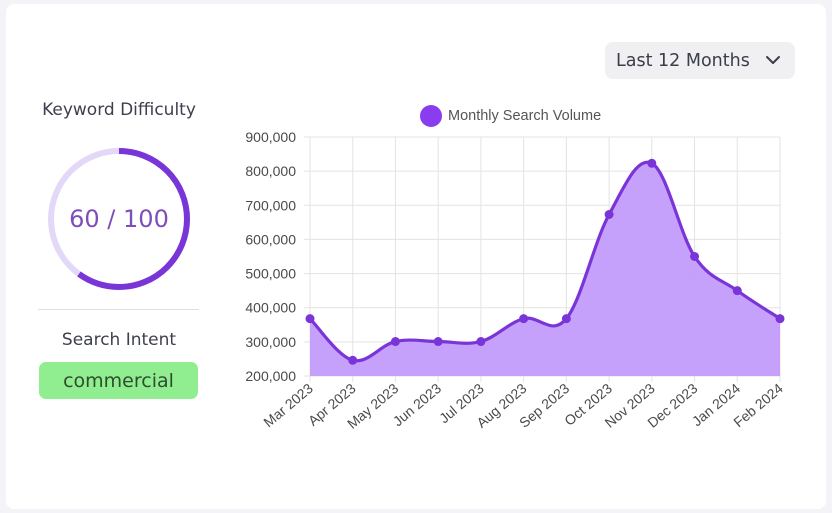 The width and height of the screenshot is (832, 513). What do you see at coordinates (118, 380) in the screenshot?
I see `search-intent-badge: commercial` at bounding box center [118, 380].